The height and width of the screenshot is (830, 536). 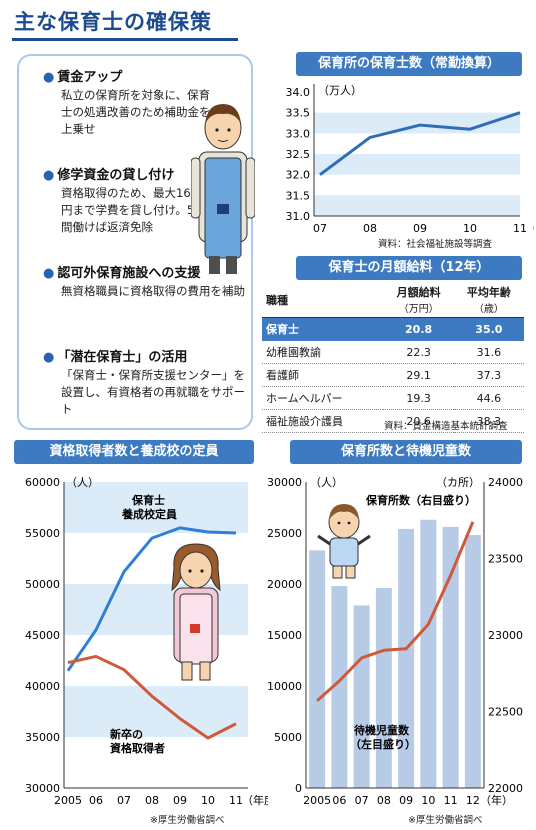 I want to click on page-title: 主な保育士の確保策, so click(x=113, y=22).